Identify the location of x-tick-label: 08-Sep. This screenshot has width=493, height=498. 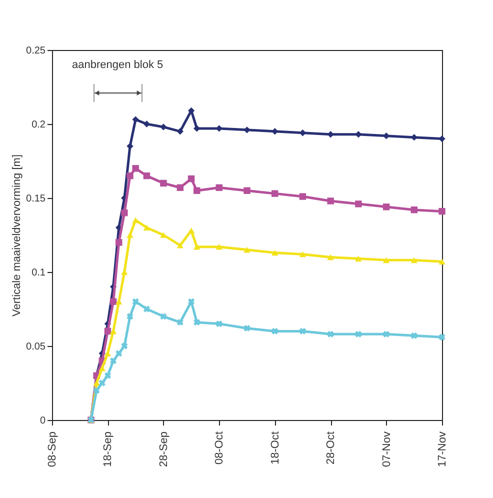
(52, 449).